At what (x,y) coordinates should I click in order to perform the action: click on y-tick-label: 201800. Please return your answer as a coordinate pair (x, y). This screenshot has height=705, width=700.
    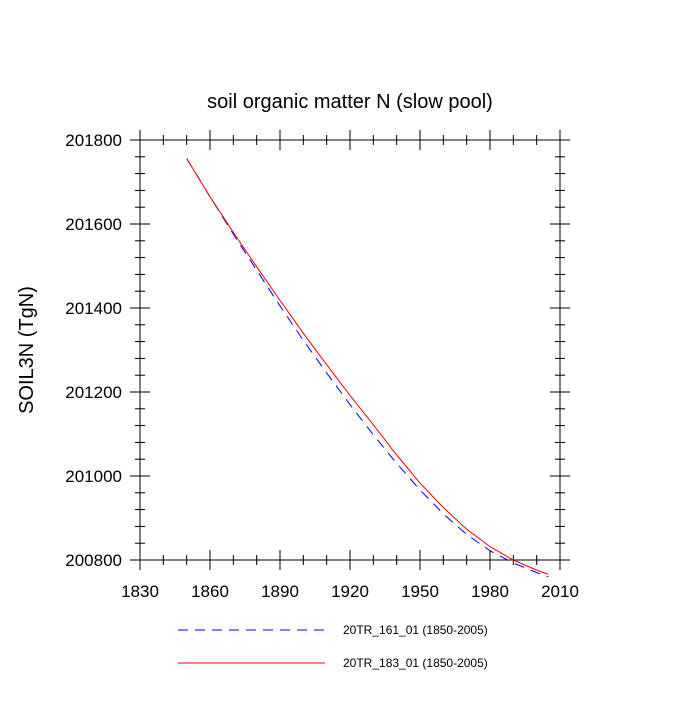
    Looking at the image, I should click on (93, 140).